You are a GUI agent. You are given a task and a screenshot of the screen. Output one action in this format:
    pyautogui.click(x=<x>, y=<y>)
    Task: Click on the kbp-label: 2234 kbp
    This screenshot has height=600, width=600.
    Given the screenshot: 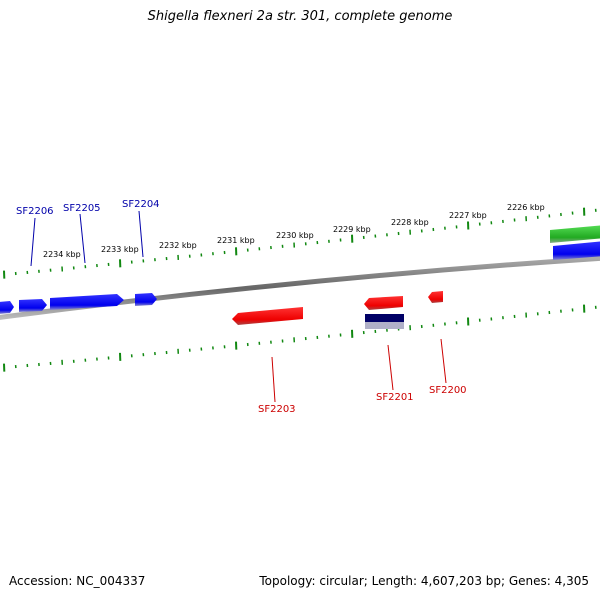 What is the action you would take?
    pyautogui.click(x=62, y=254)
    